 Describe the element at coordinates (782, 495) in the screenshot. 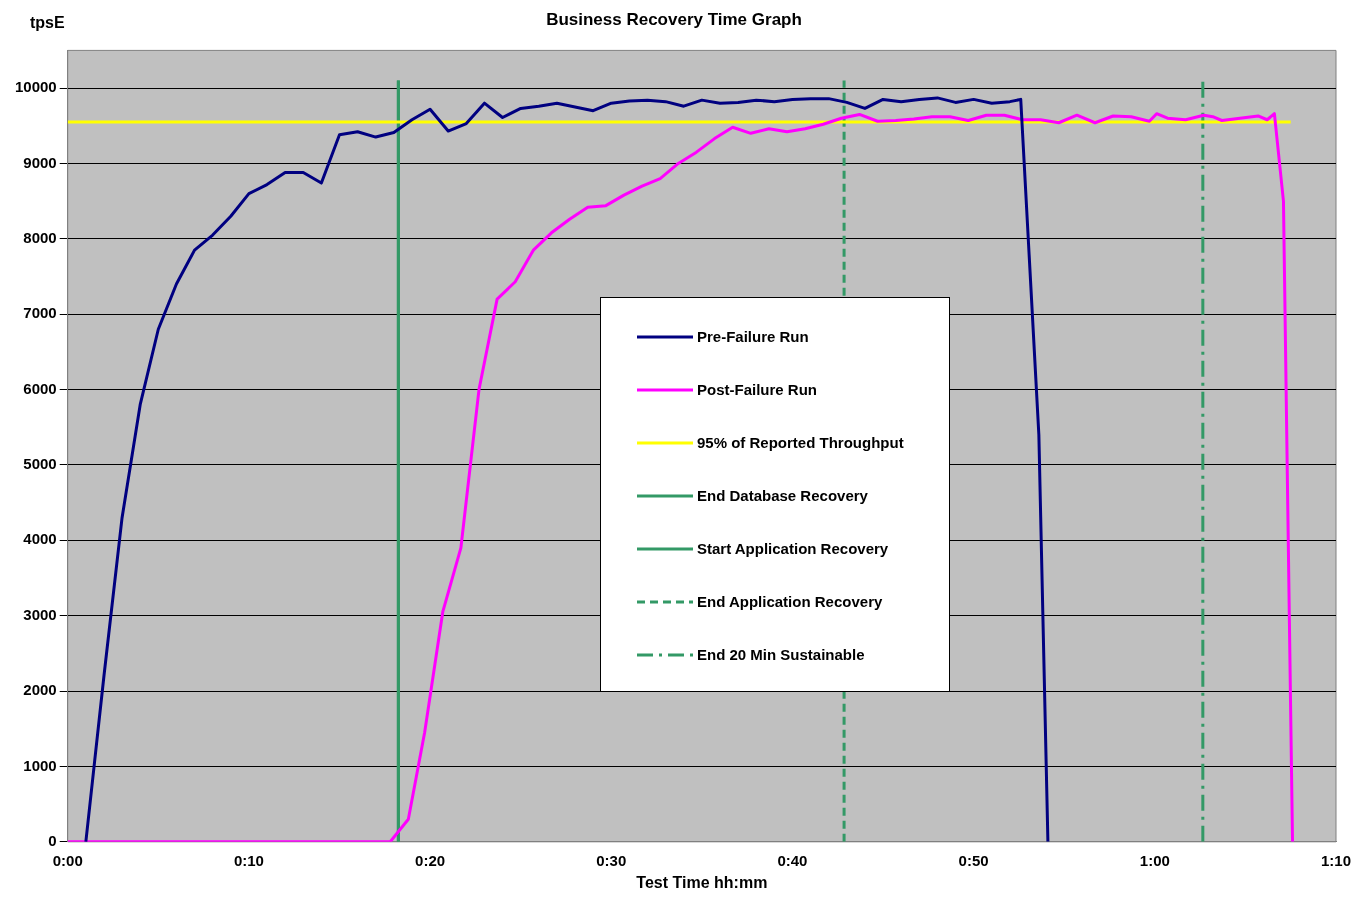

I see `legend-label: End Database Recovery` at that location.